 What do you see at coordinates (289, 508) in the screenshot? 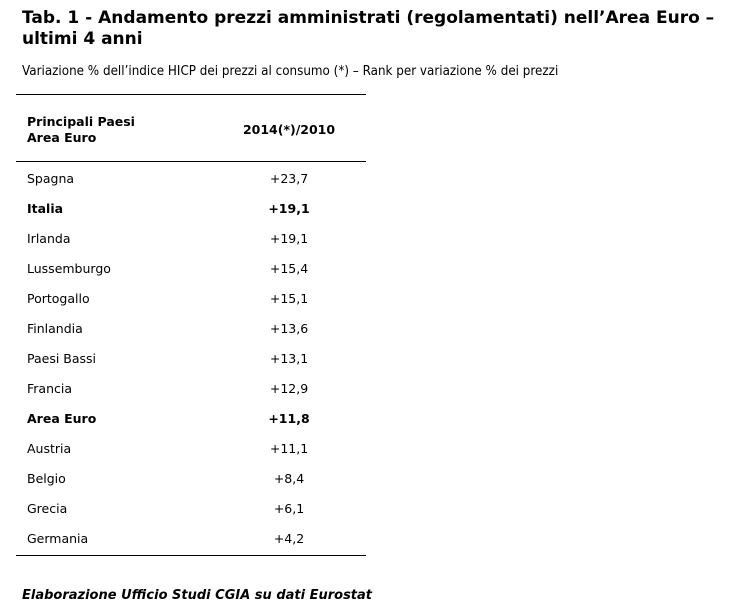
I see `value-cell: +6,1` at bounding box center [289, 508].